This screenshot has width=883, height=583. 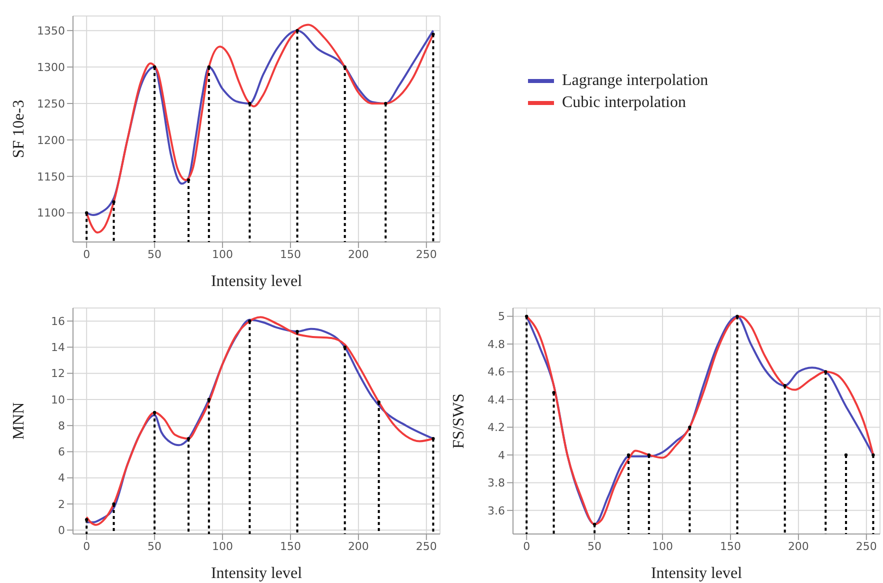 What do you see at coordinates (51, 103) in the screenshot?
I see `y-tick-label: 1250` at bounding box center [51, 103].